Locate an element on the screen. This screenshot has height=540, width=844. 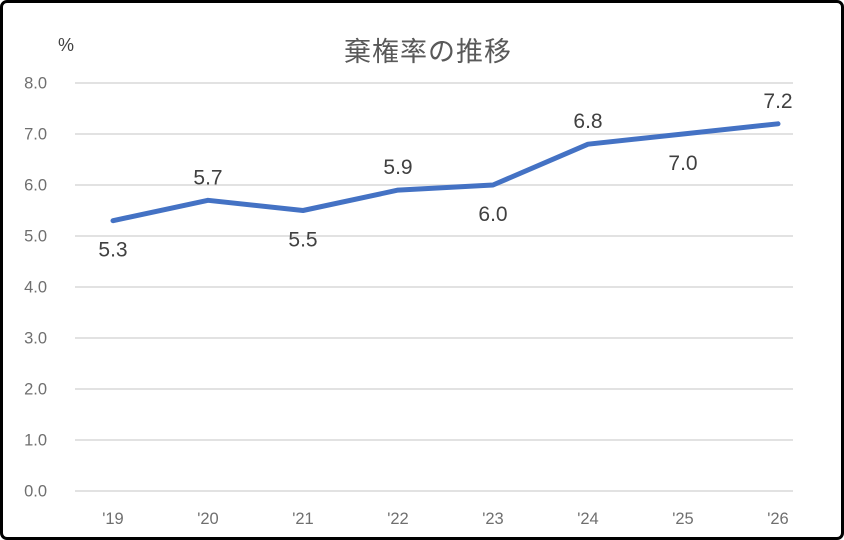
y-tick-label: 8.0 is located at coordinates (35, 84).